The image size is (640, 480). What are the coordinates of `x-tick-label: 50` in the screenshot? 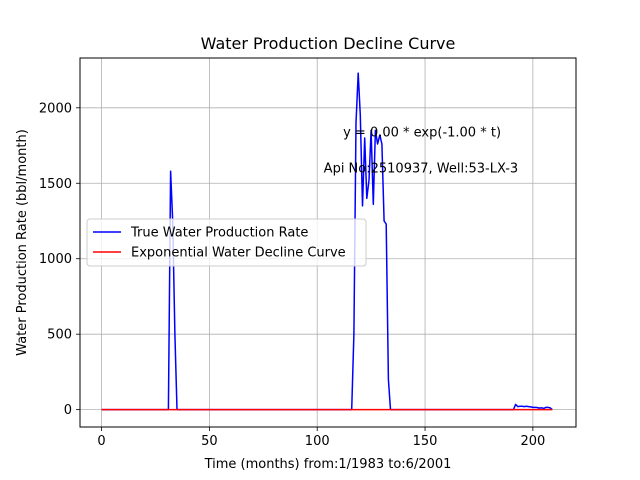 It's located at (209, 441).